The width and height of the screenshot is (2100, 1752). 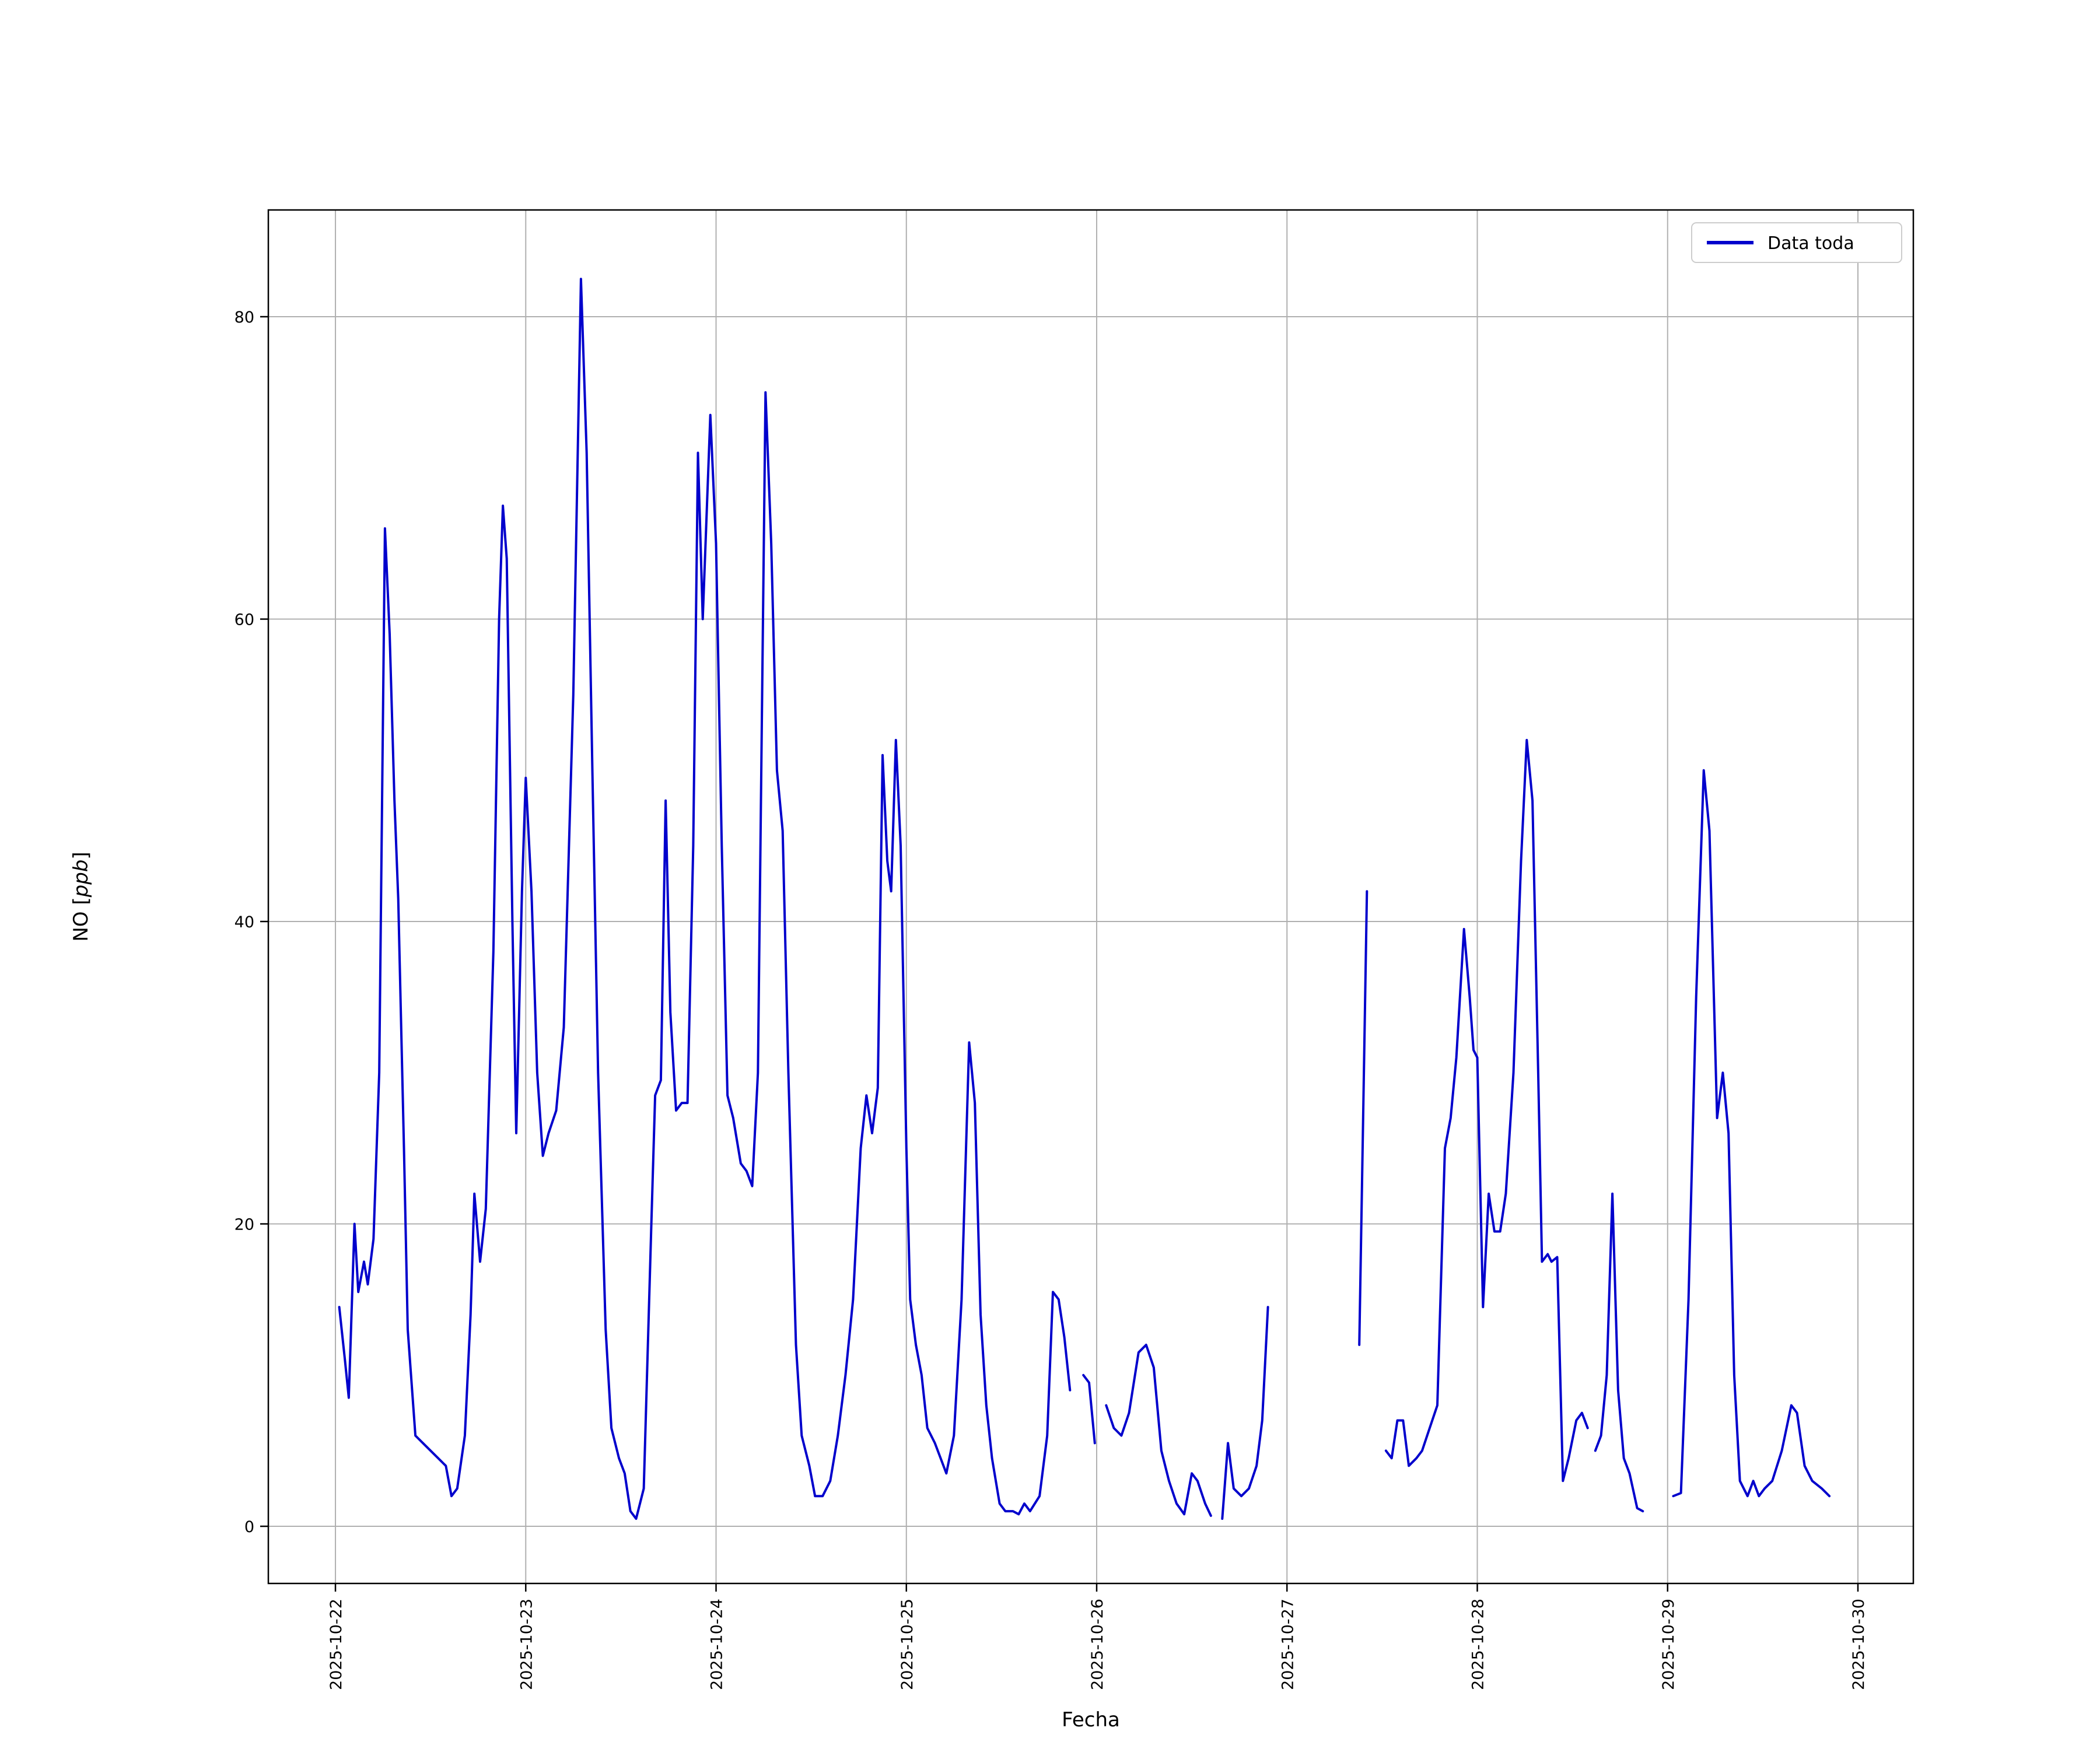 I want to click on x-tick-label: 2025-10-25, so click(x=907, y=1644).